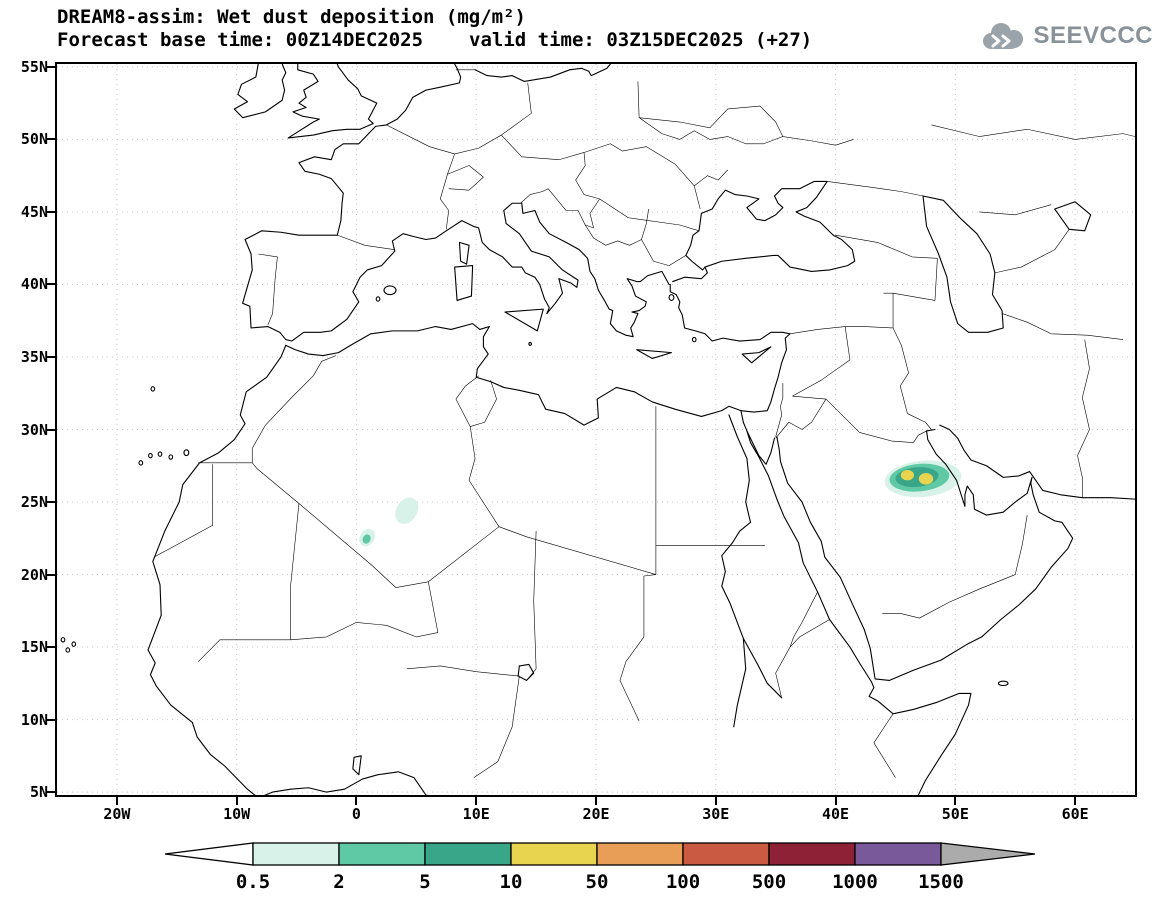 The width and height of the screenshot is (1165, 907). I want to click on colorbar-boundary-label: 2, so click(338, 882).